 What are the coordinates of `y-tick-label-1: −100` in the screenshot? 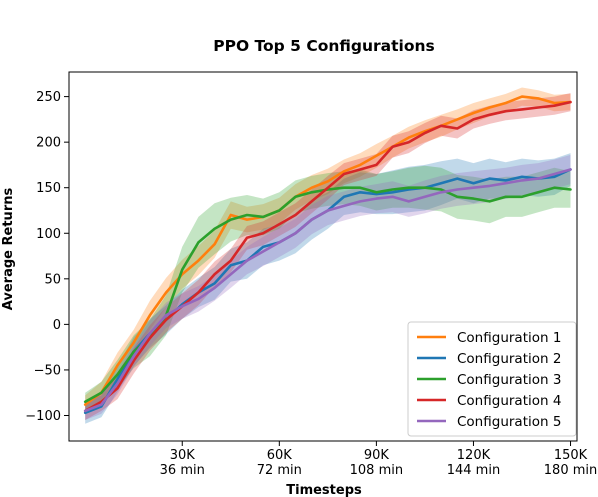 It's located at (43, 416).